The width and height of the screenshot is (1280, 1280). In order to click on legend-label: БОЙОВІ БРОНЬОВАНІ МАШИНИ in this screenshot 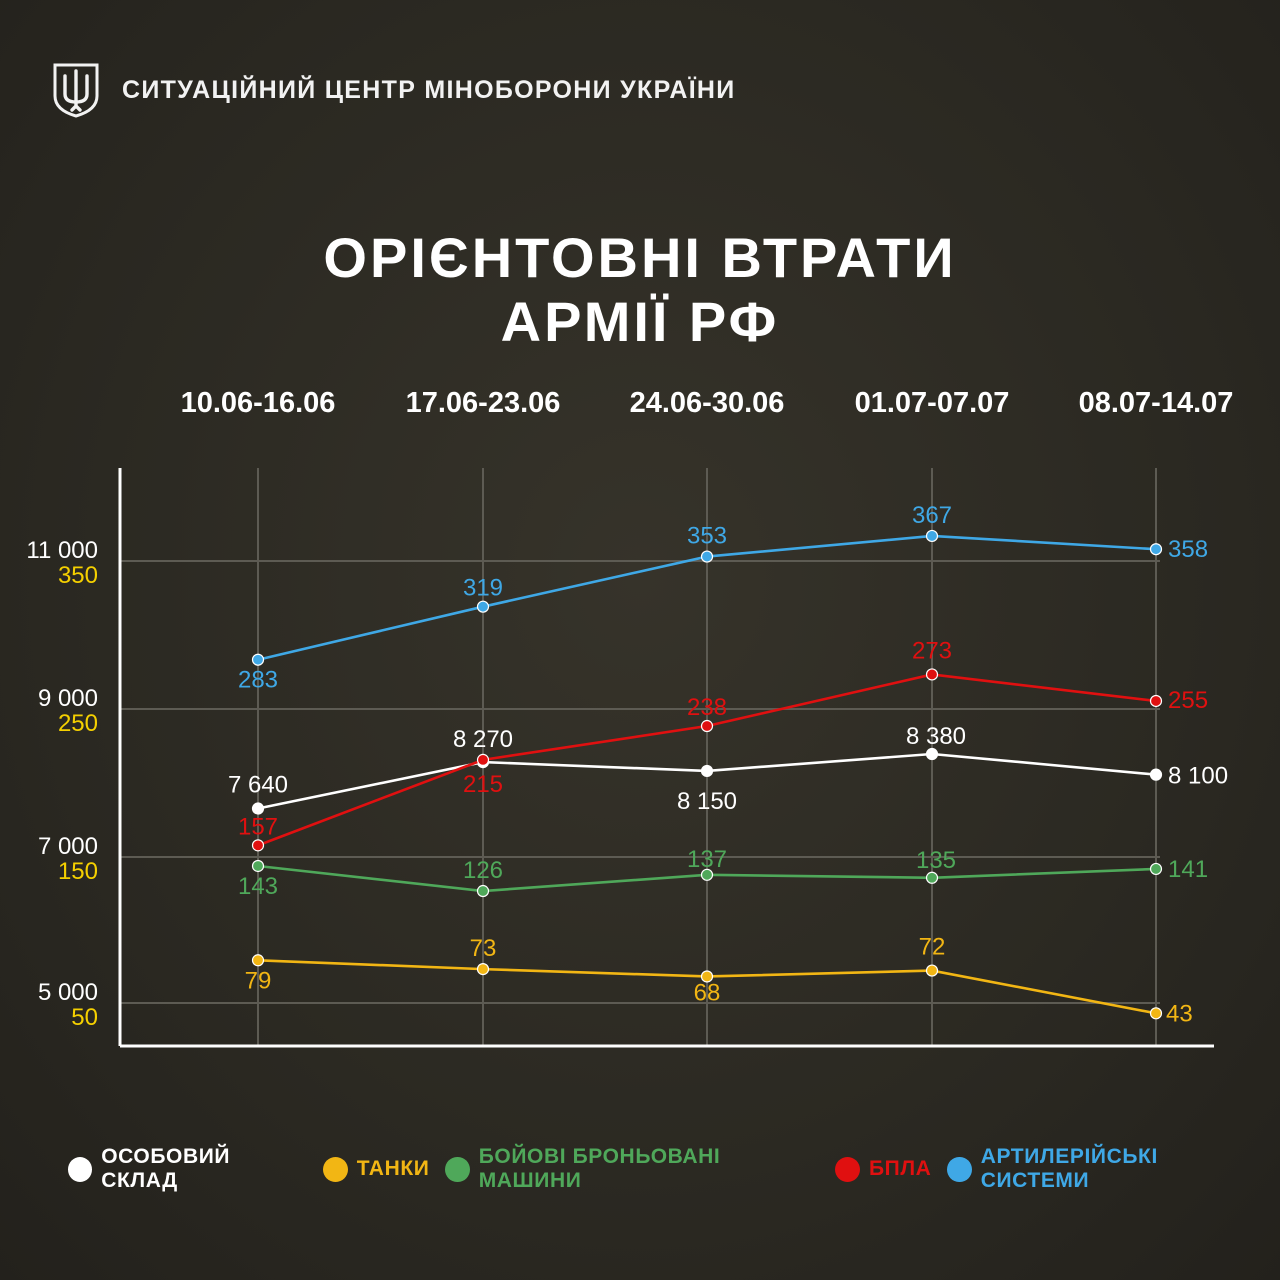, I will do `click(599, 1168)`.